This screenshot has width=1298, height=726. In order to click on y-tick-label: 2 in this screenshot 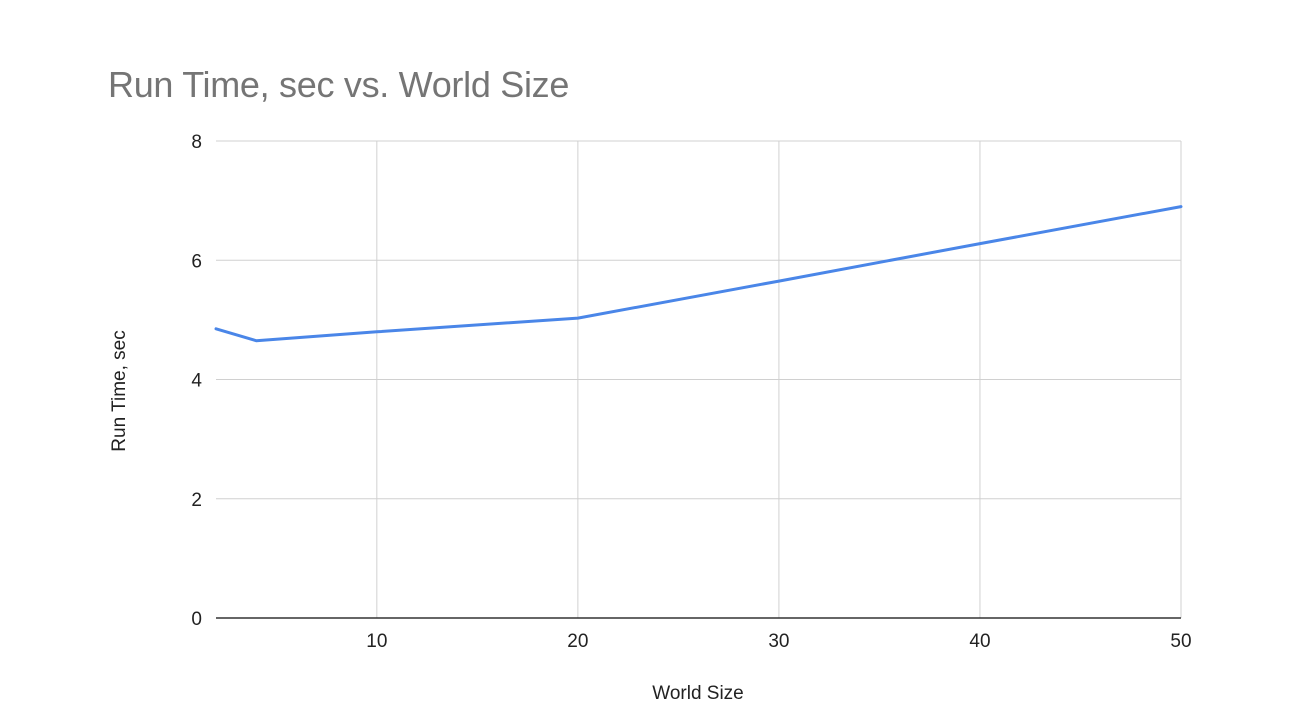, I will do `click(196, 500)`.